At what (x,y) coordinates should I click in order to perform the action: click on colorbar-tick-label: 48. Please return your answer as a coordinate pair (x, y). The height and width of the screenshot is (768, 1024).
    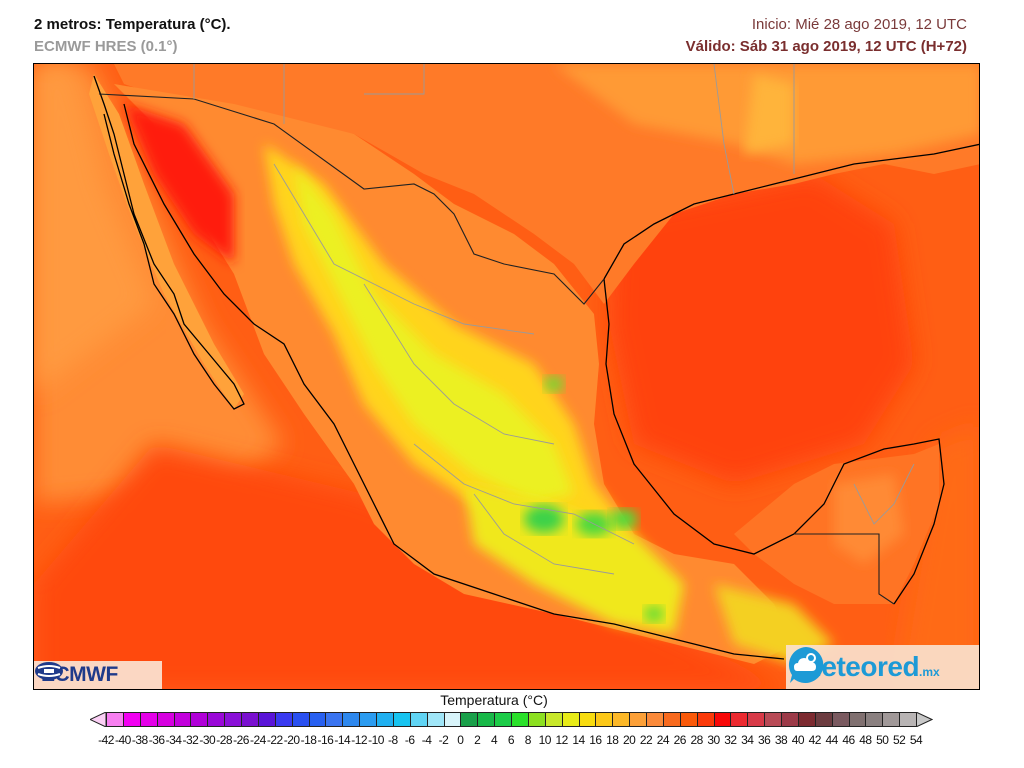
    Looking at the image, I should click on (865, 740).